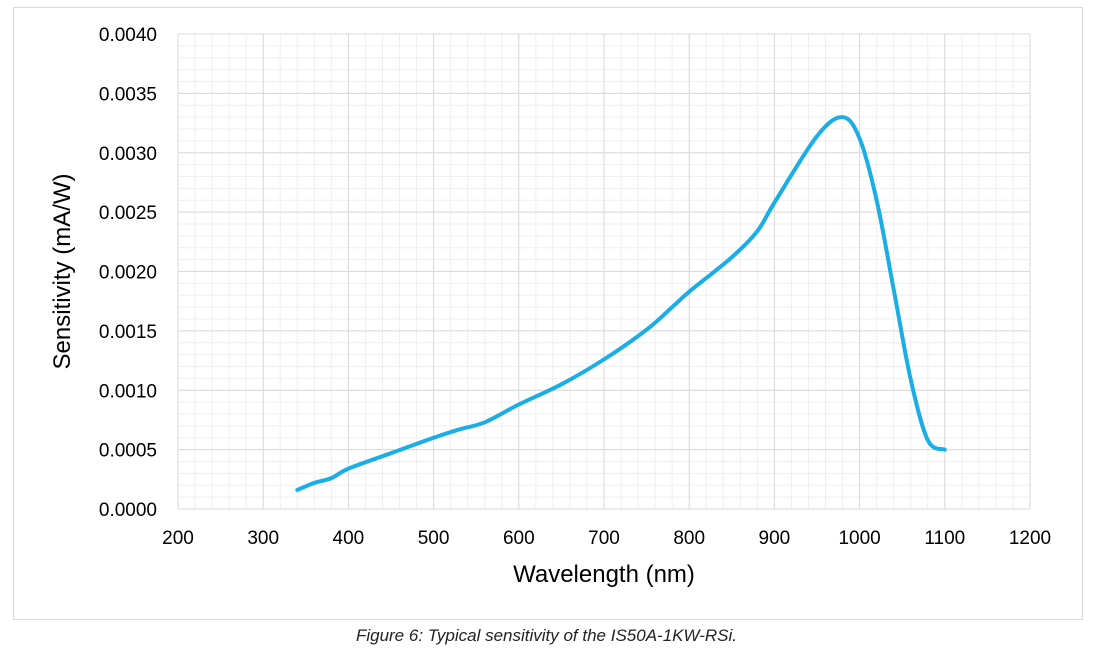  I want to click on x-tick-label: 1100, so click(944, 538).